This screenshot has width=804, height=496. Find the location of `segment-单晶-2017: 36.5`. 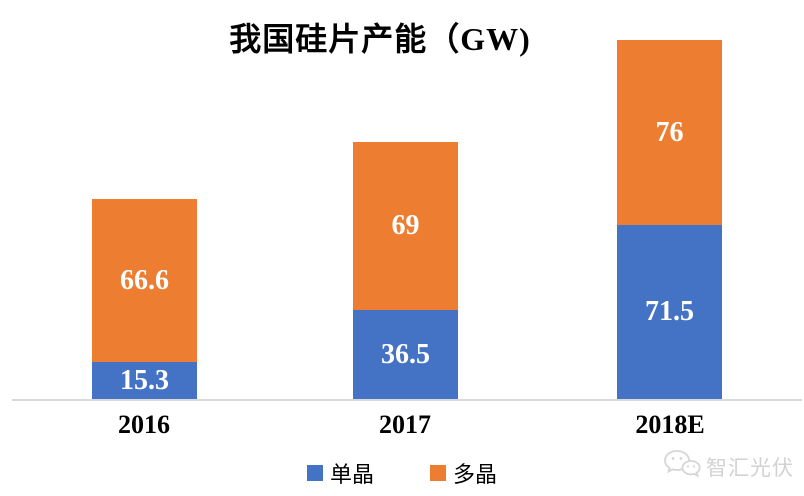

segment-单晶-2017: 36.5 is located at coordinates (405, 354).